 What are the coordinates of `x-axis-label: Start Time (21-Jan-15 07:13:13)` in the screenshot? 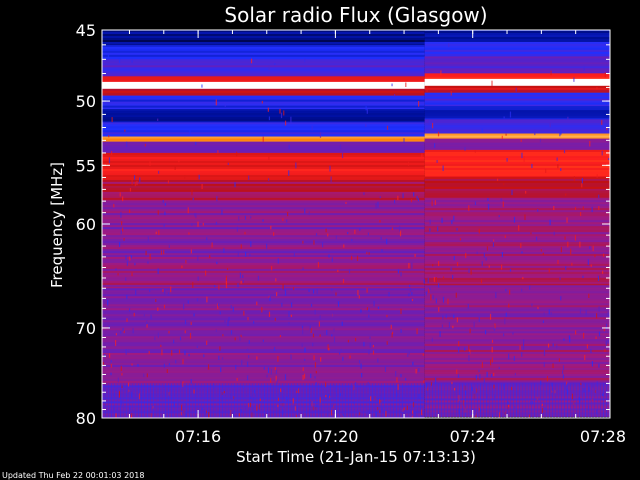 It's located at (356, 457).